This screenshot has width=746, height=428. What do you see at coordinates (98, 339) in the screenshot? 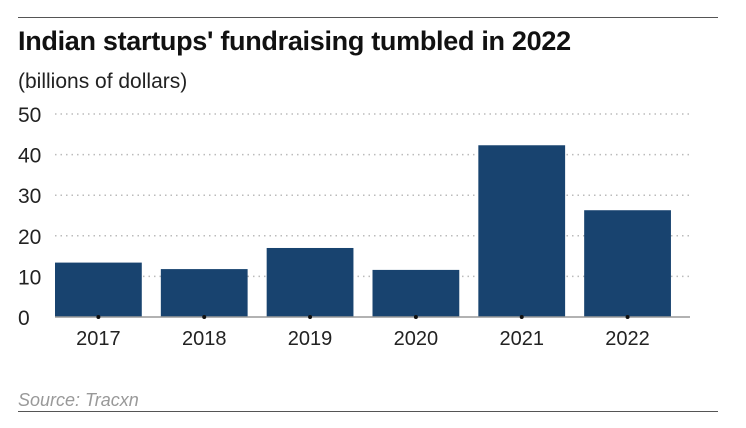
I see `x-tick-label: 2017` at bounding box center [98, 339].